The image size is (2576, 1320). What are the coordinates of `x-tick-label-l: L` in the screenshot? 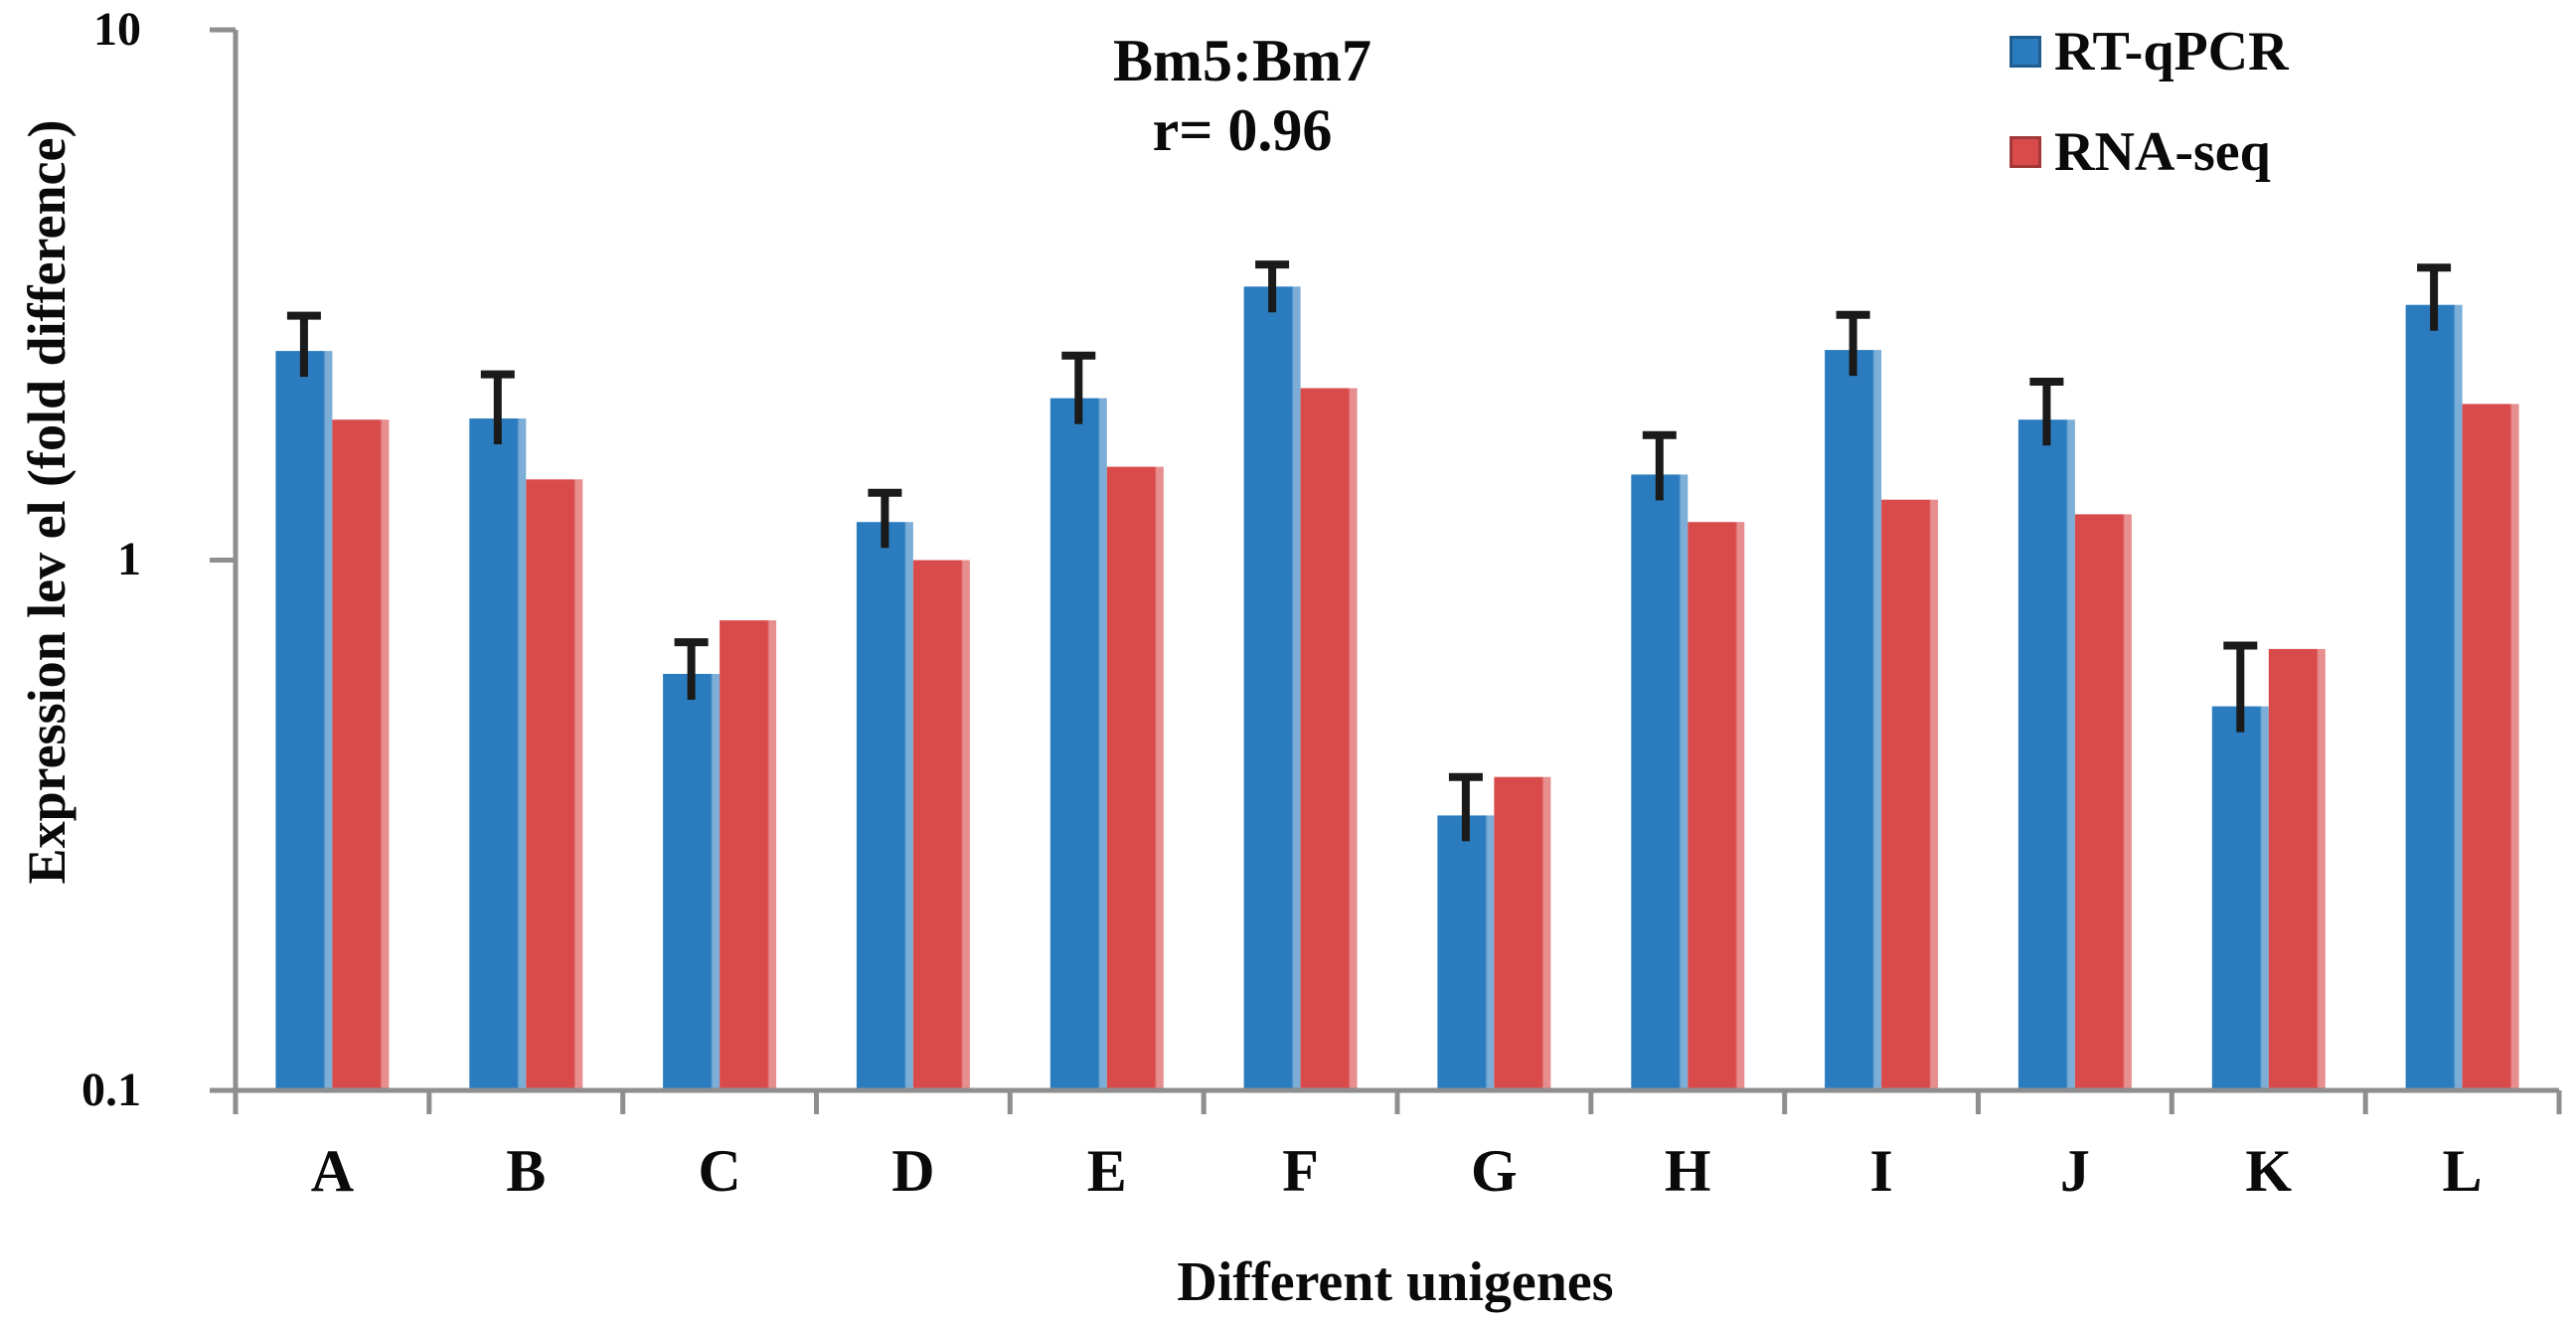 It's located at (2462, 1171).